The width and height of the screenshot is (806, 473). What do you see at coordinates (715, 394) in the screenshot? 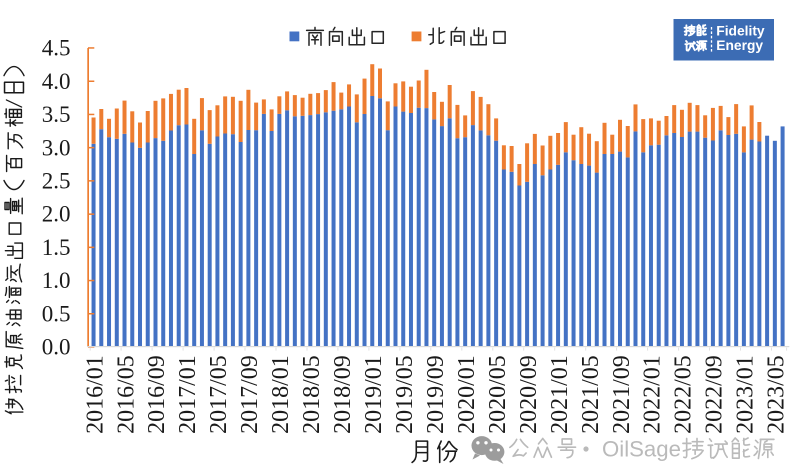
I see `svg-text: 2022/09` at bounding box center [715, 394].